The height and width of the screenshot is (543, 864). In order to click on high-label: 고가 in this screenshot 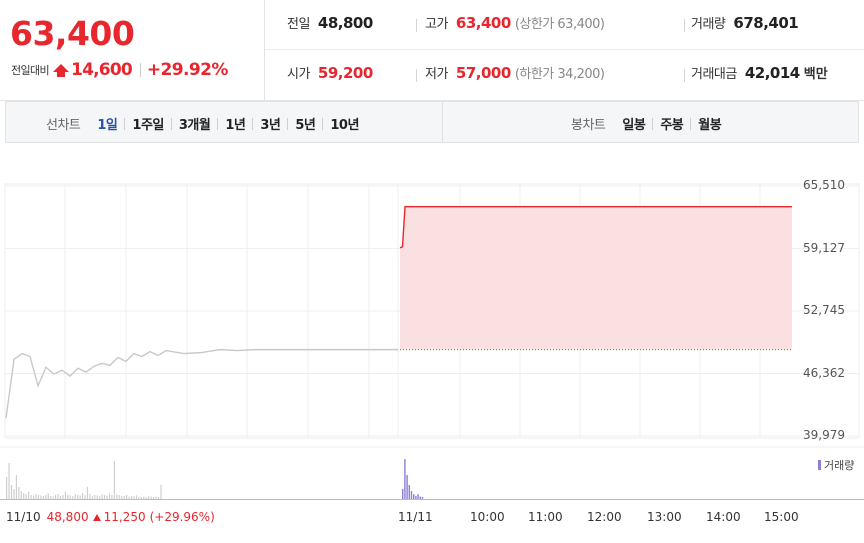, I will do `click(436, 24)`.